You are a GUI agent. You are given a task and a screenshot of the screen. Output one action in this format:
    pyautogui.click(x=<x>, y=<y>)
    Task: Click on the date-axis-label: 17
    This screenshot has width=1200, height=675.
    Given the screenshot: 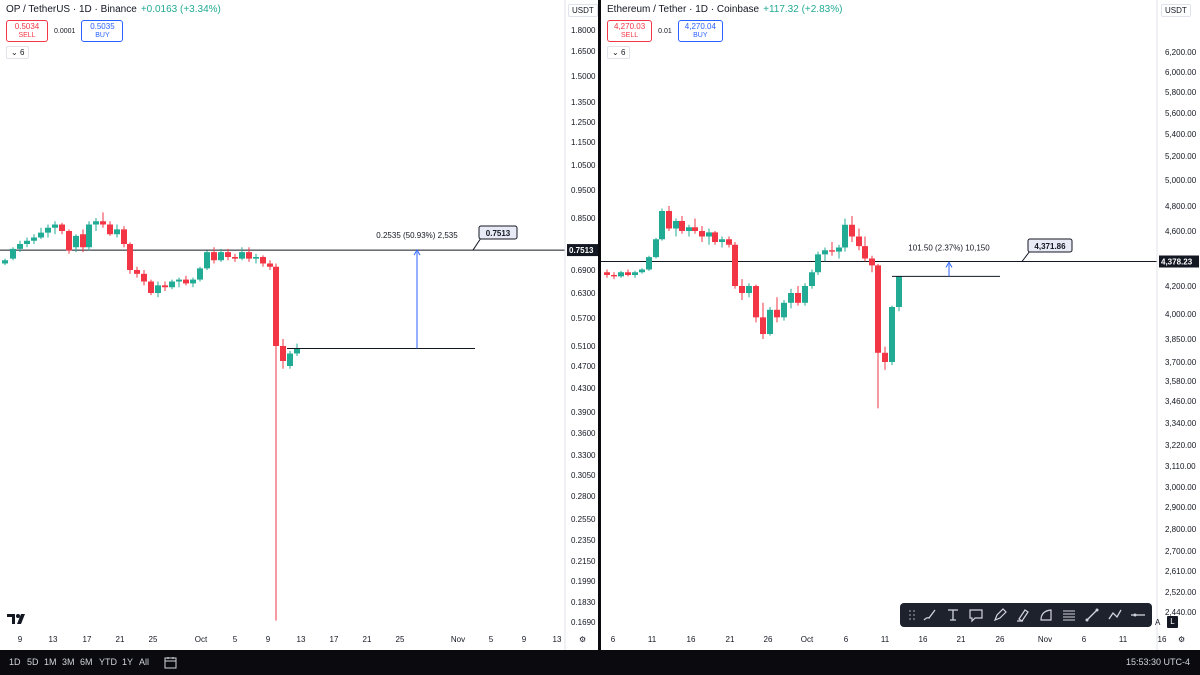 What is the action you would take?
    pyautogui.click(x=334, y=639)
    